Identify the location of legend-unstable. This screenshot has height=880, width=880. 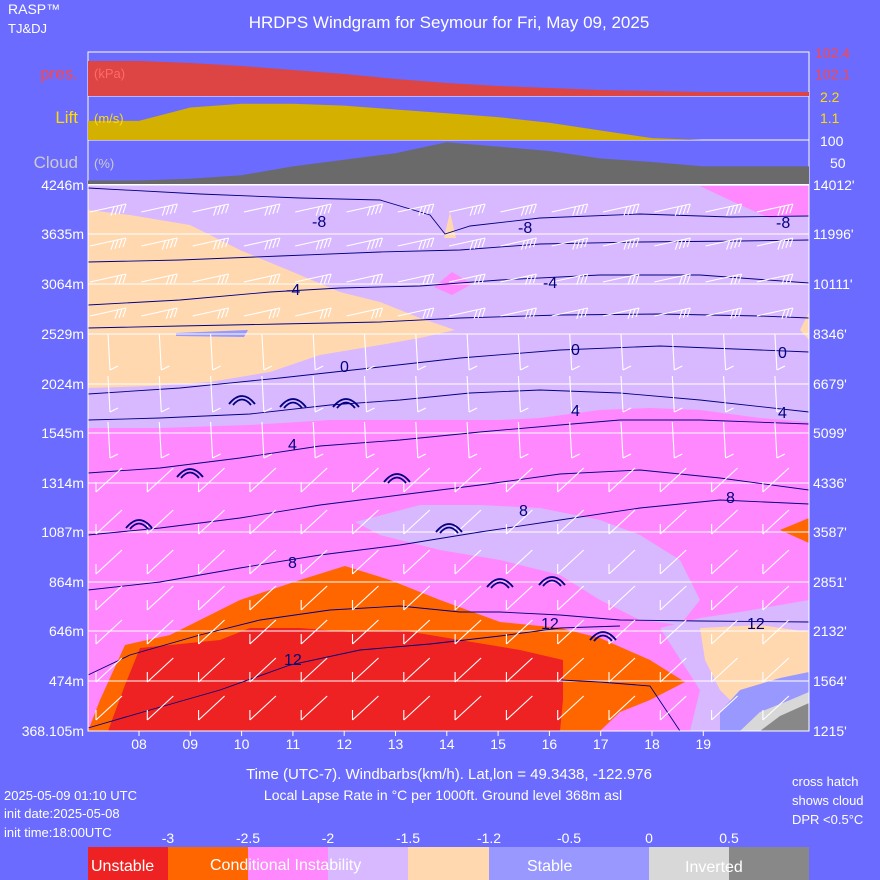
(128, 863).